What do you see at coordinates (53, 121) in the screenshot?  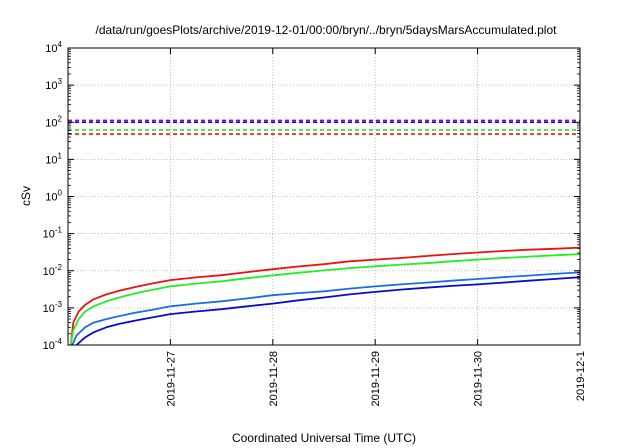 I see `y-tick-label: 10²` at bounding box center [53, 121].